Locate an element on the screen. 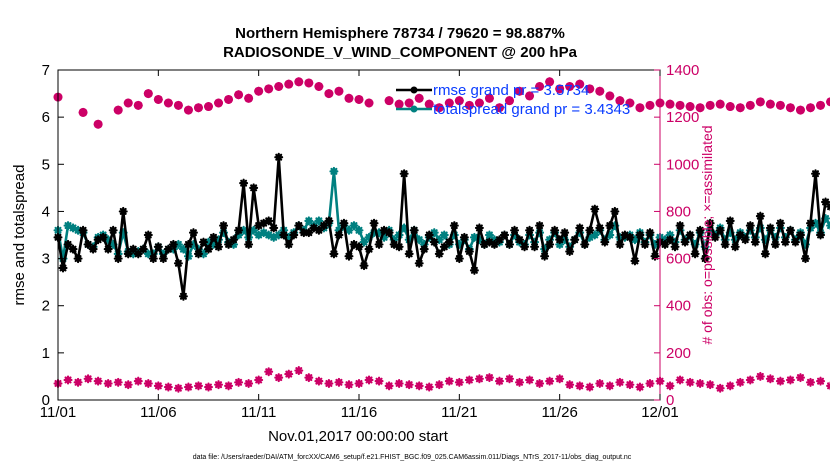  y2-tick-label: 200 is located at coordinates (678, 353).